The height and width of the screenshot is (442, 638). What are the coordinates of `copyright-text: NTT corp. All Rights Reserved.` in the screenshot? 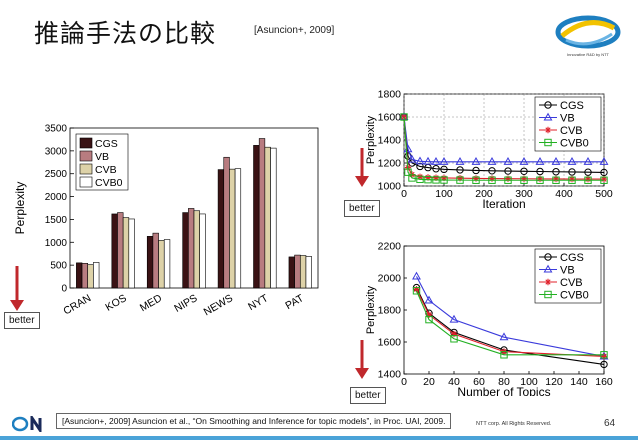 It's located at (514, 424).